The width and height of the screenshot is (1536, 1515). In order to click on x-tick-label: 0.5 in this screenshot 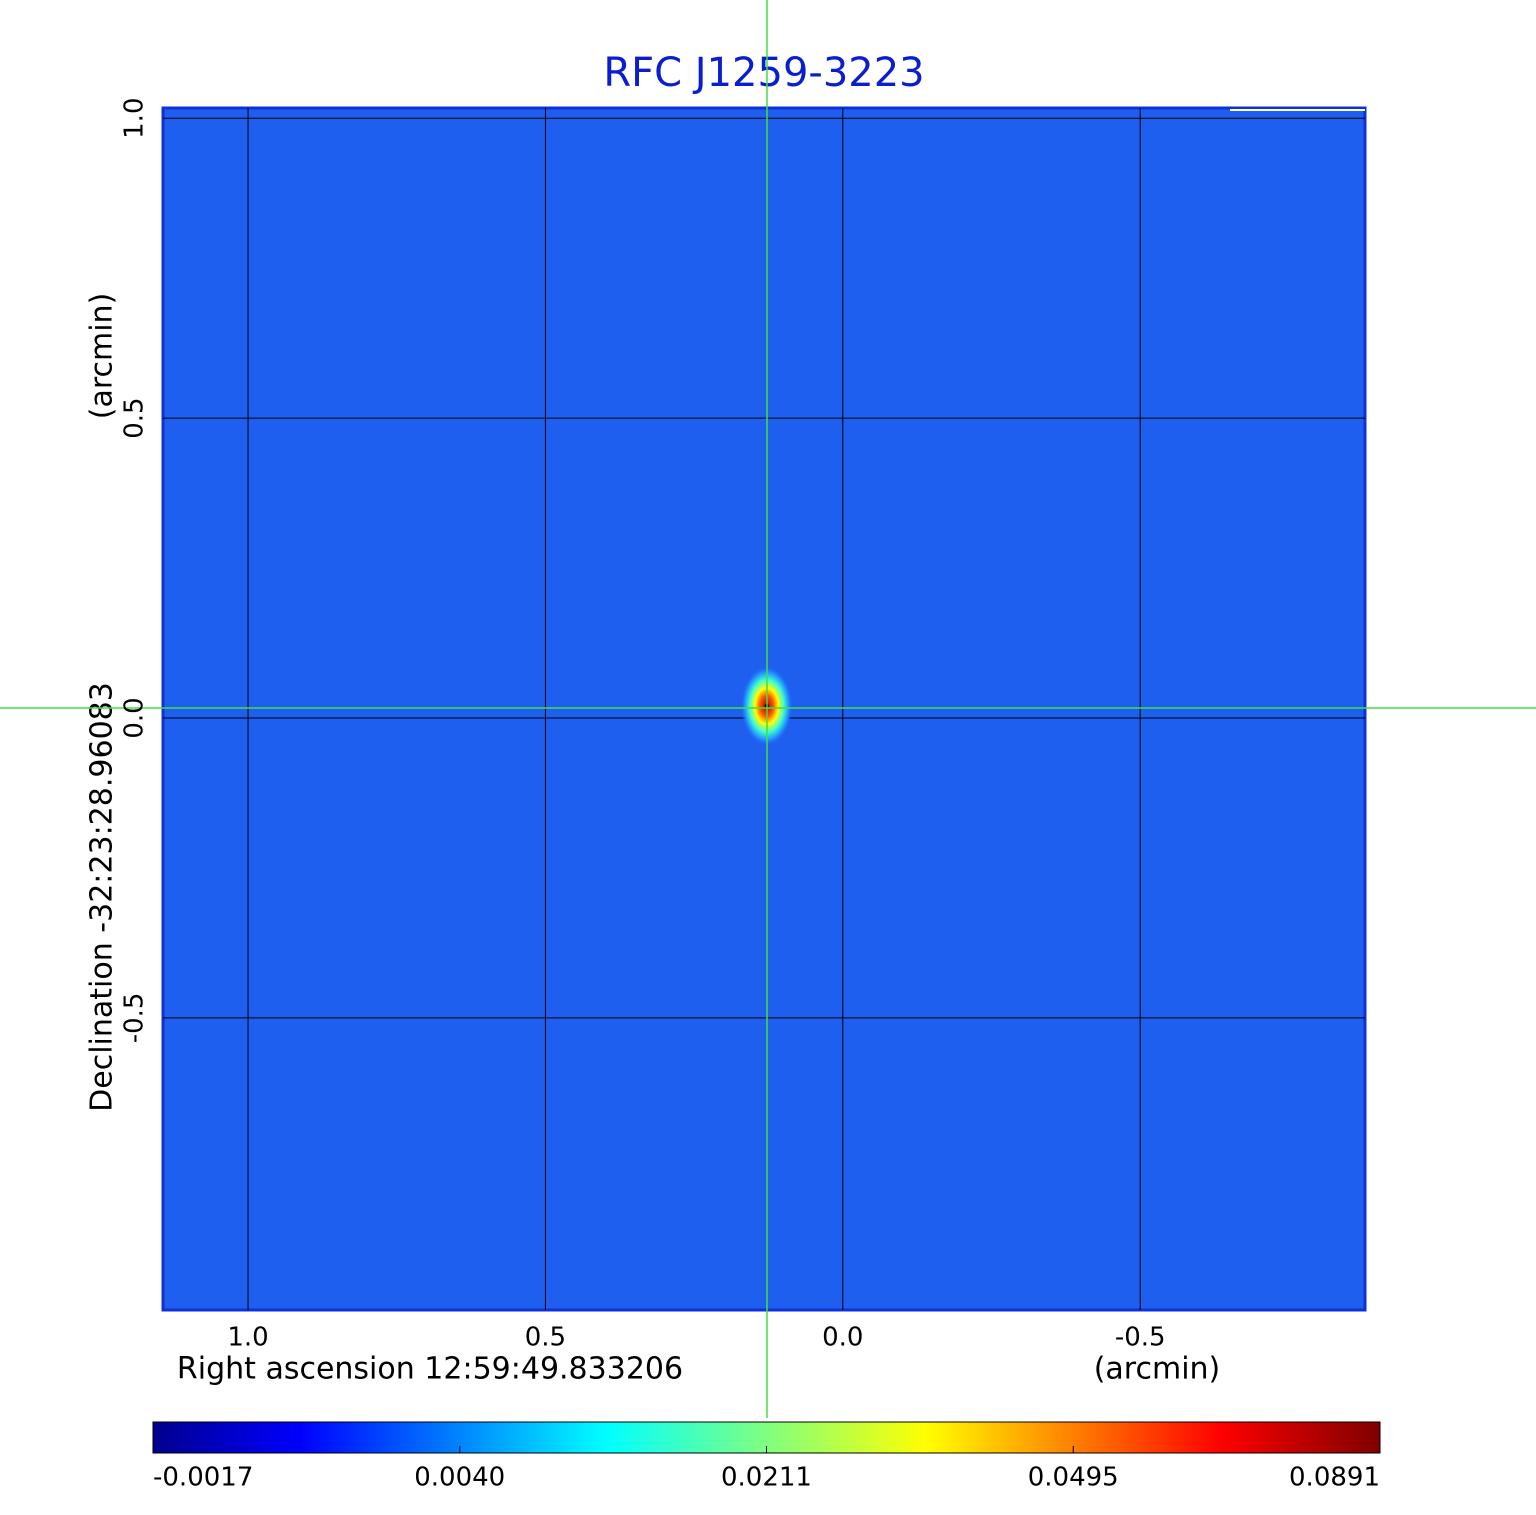, I will do `click(545, 1338)`.